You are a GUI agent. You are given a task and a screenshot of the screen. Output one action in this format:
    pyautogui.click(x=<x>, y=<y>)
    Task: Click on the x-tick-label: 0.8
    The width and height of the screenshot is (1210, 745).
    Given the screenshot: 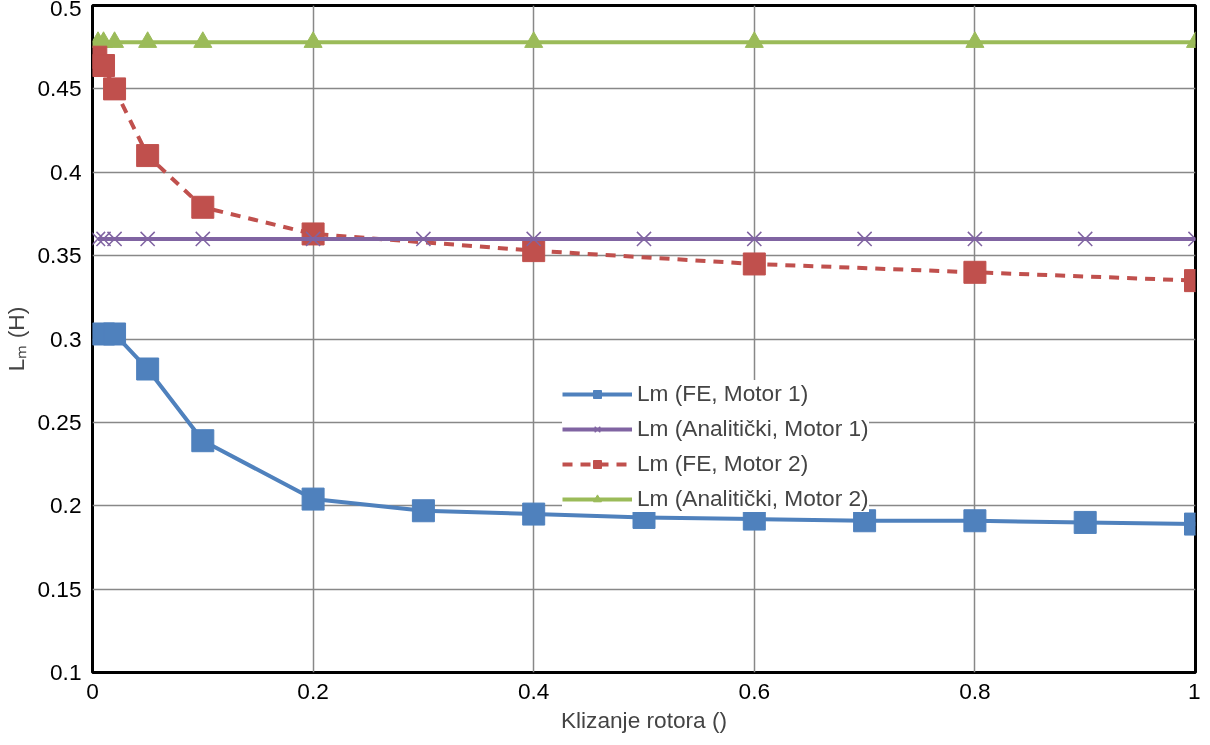 What is the action you would take?
    pyautogui.click(x=975, y=690)
    